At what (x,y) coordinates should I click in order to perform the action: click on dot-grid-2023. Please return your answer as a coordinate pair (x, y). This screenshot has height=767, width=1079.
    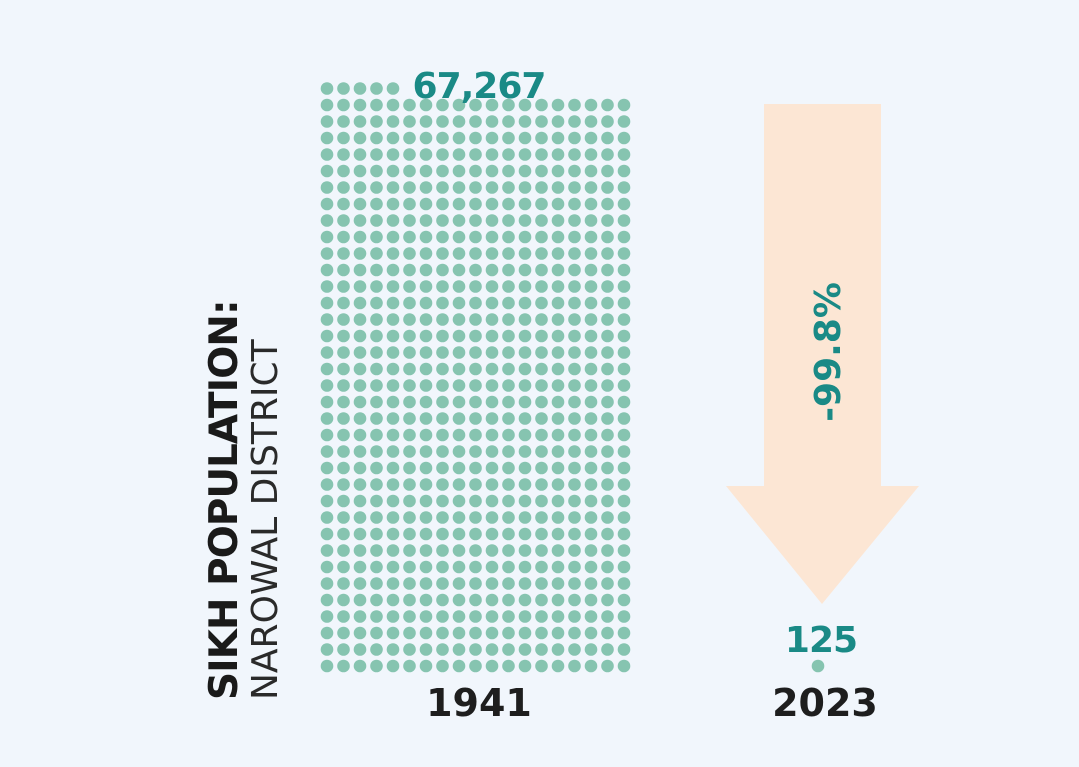
    Looking at the image, I should click on (818, 666).